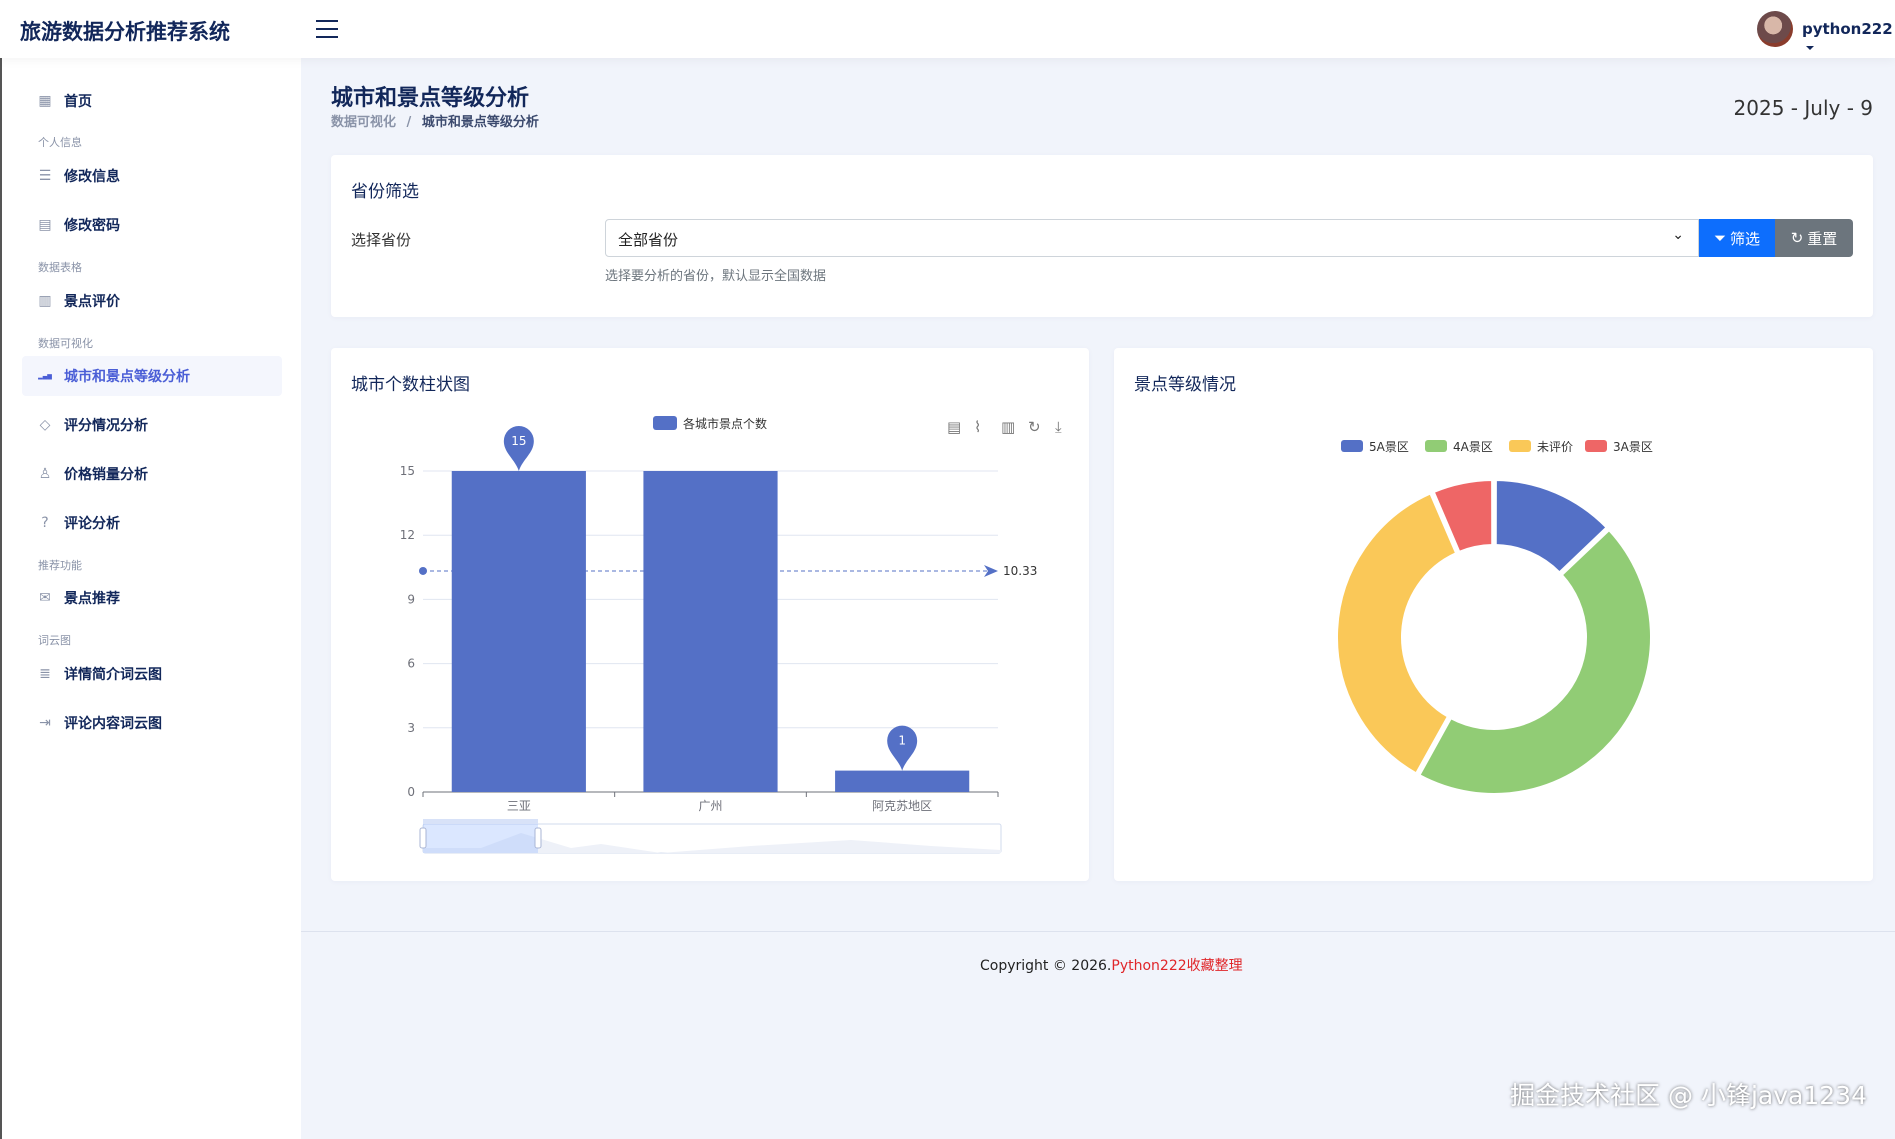 This screenshot has height=1139, width=1895. Describe the element at coordinates (1177, 966) in the screenshot. I see `footer-link: Python222收藏整理` at that location.